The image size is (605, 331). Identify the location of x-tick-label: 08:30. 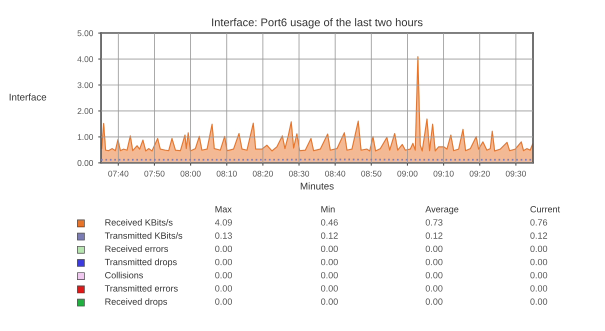
(299, 173).